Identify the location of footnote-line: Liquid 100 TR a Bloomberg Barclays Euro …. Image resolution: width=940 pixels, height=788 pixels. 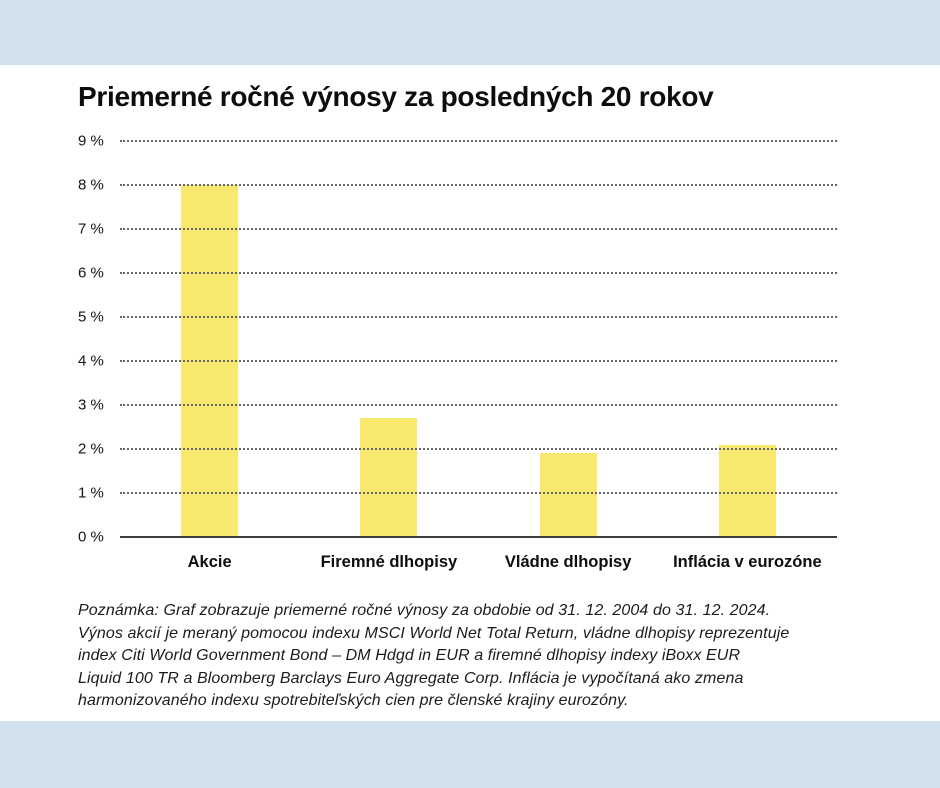
(411, 678).